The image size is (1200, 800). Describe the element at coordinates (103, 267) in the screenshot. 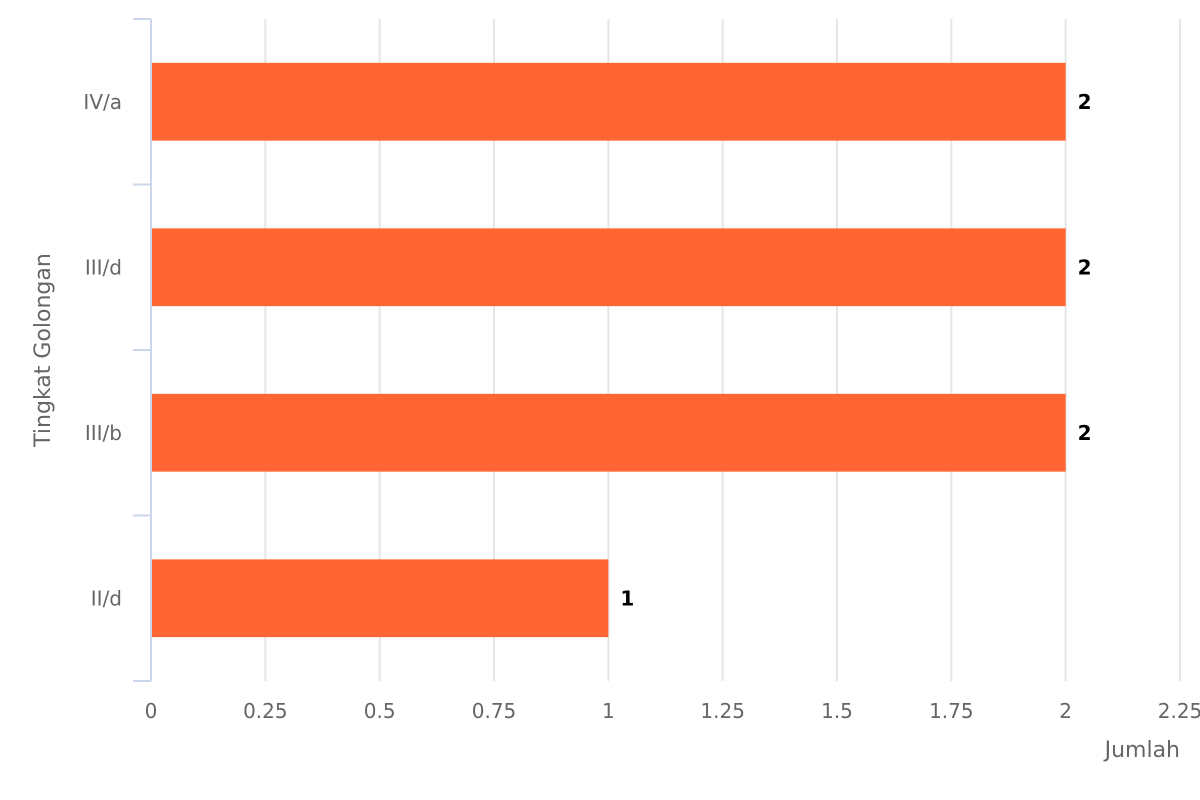

I see `y-tick-label: III/d` at that location.